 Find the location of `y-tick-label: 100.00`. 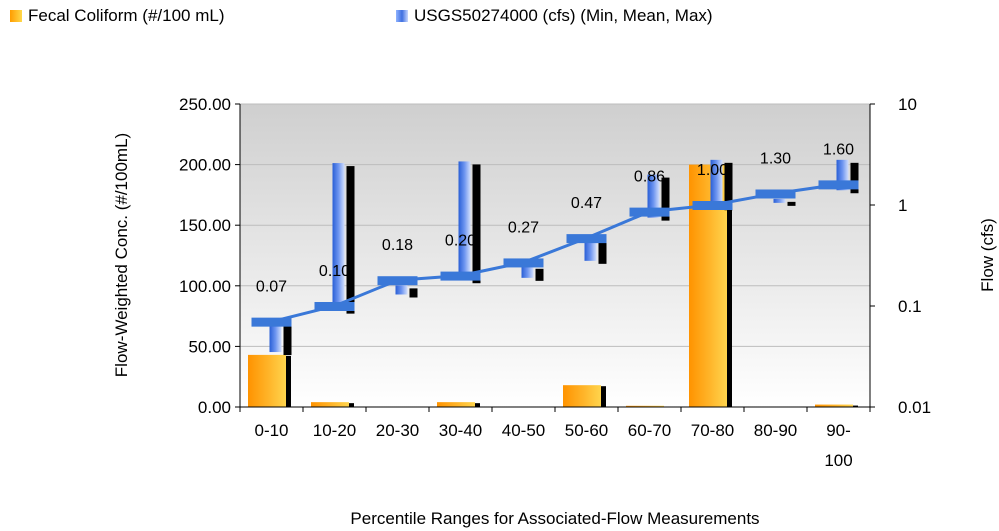

y-tick-label: 100.00 is located at coordinates (205, 286).